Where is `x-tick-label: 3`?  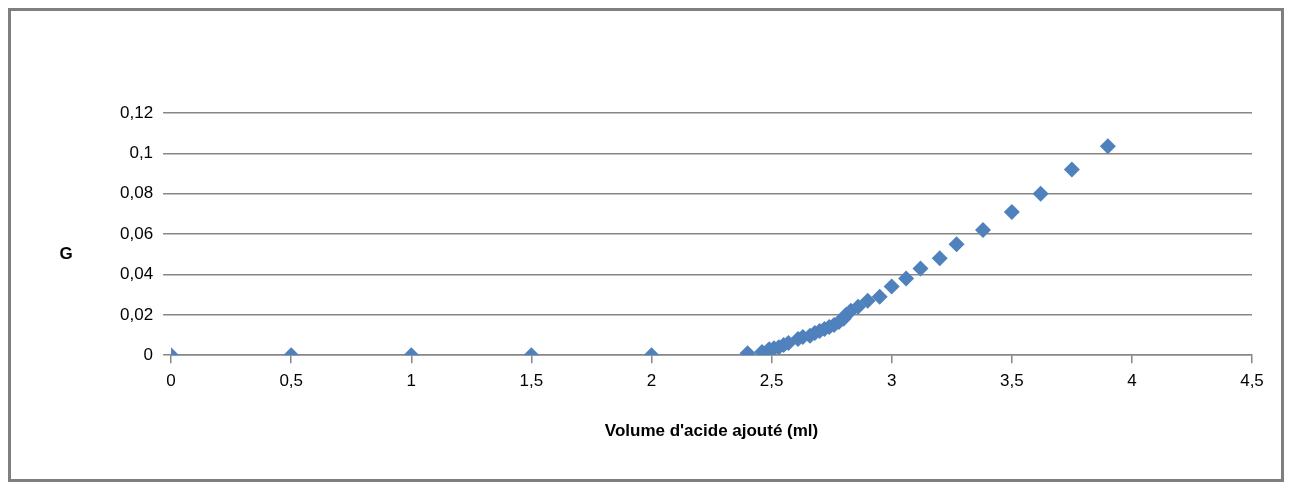 x-tick-label: 3 is located at coordinates (891, 381).